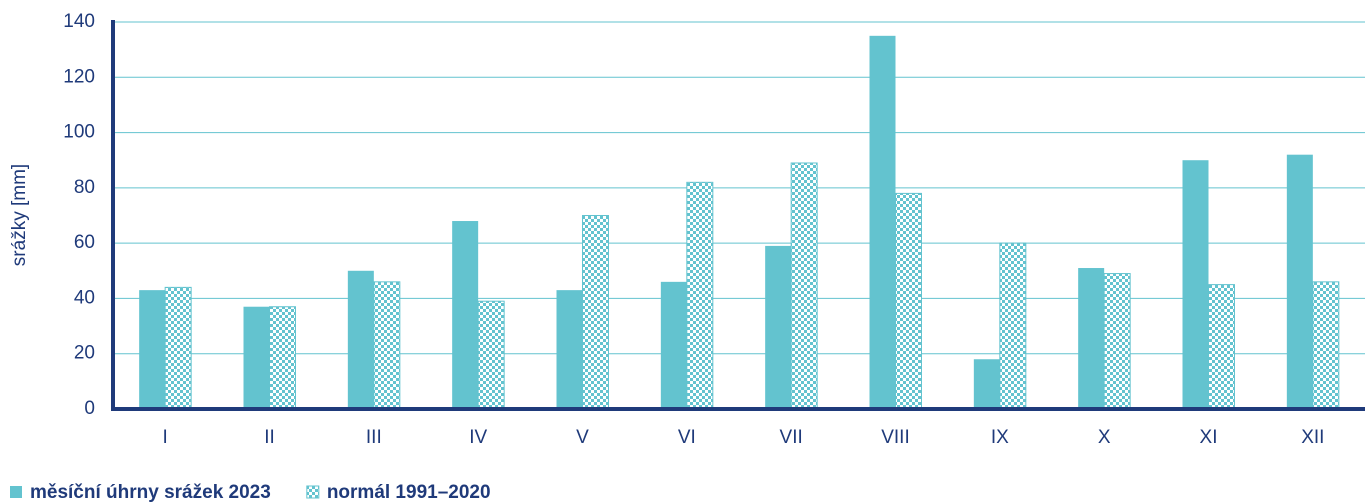  I want to click on y-tick-label: 60, so click(84, 242).